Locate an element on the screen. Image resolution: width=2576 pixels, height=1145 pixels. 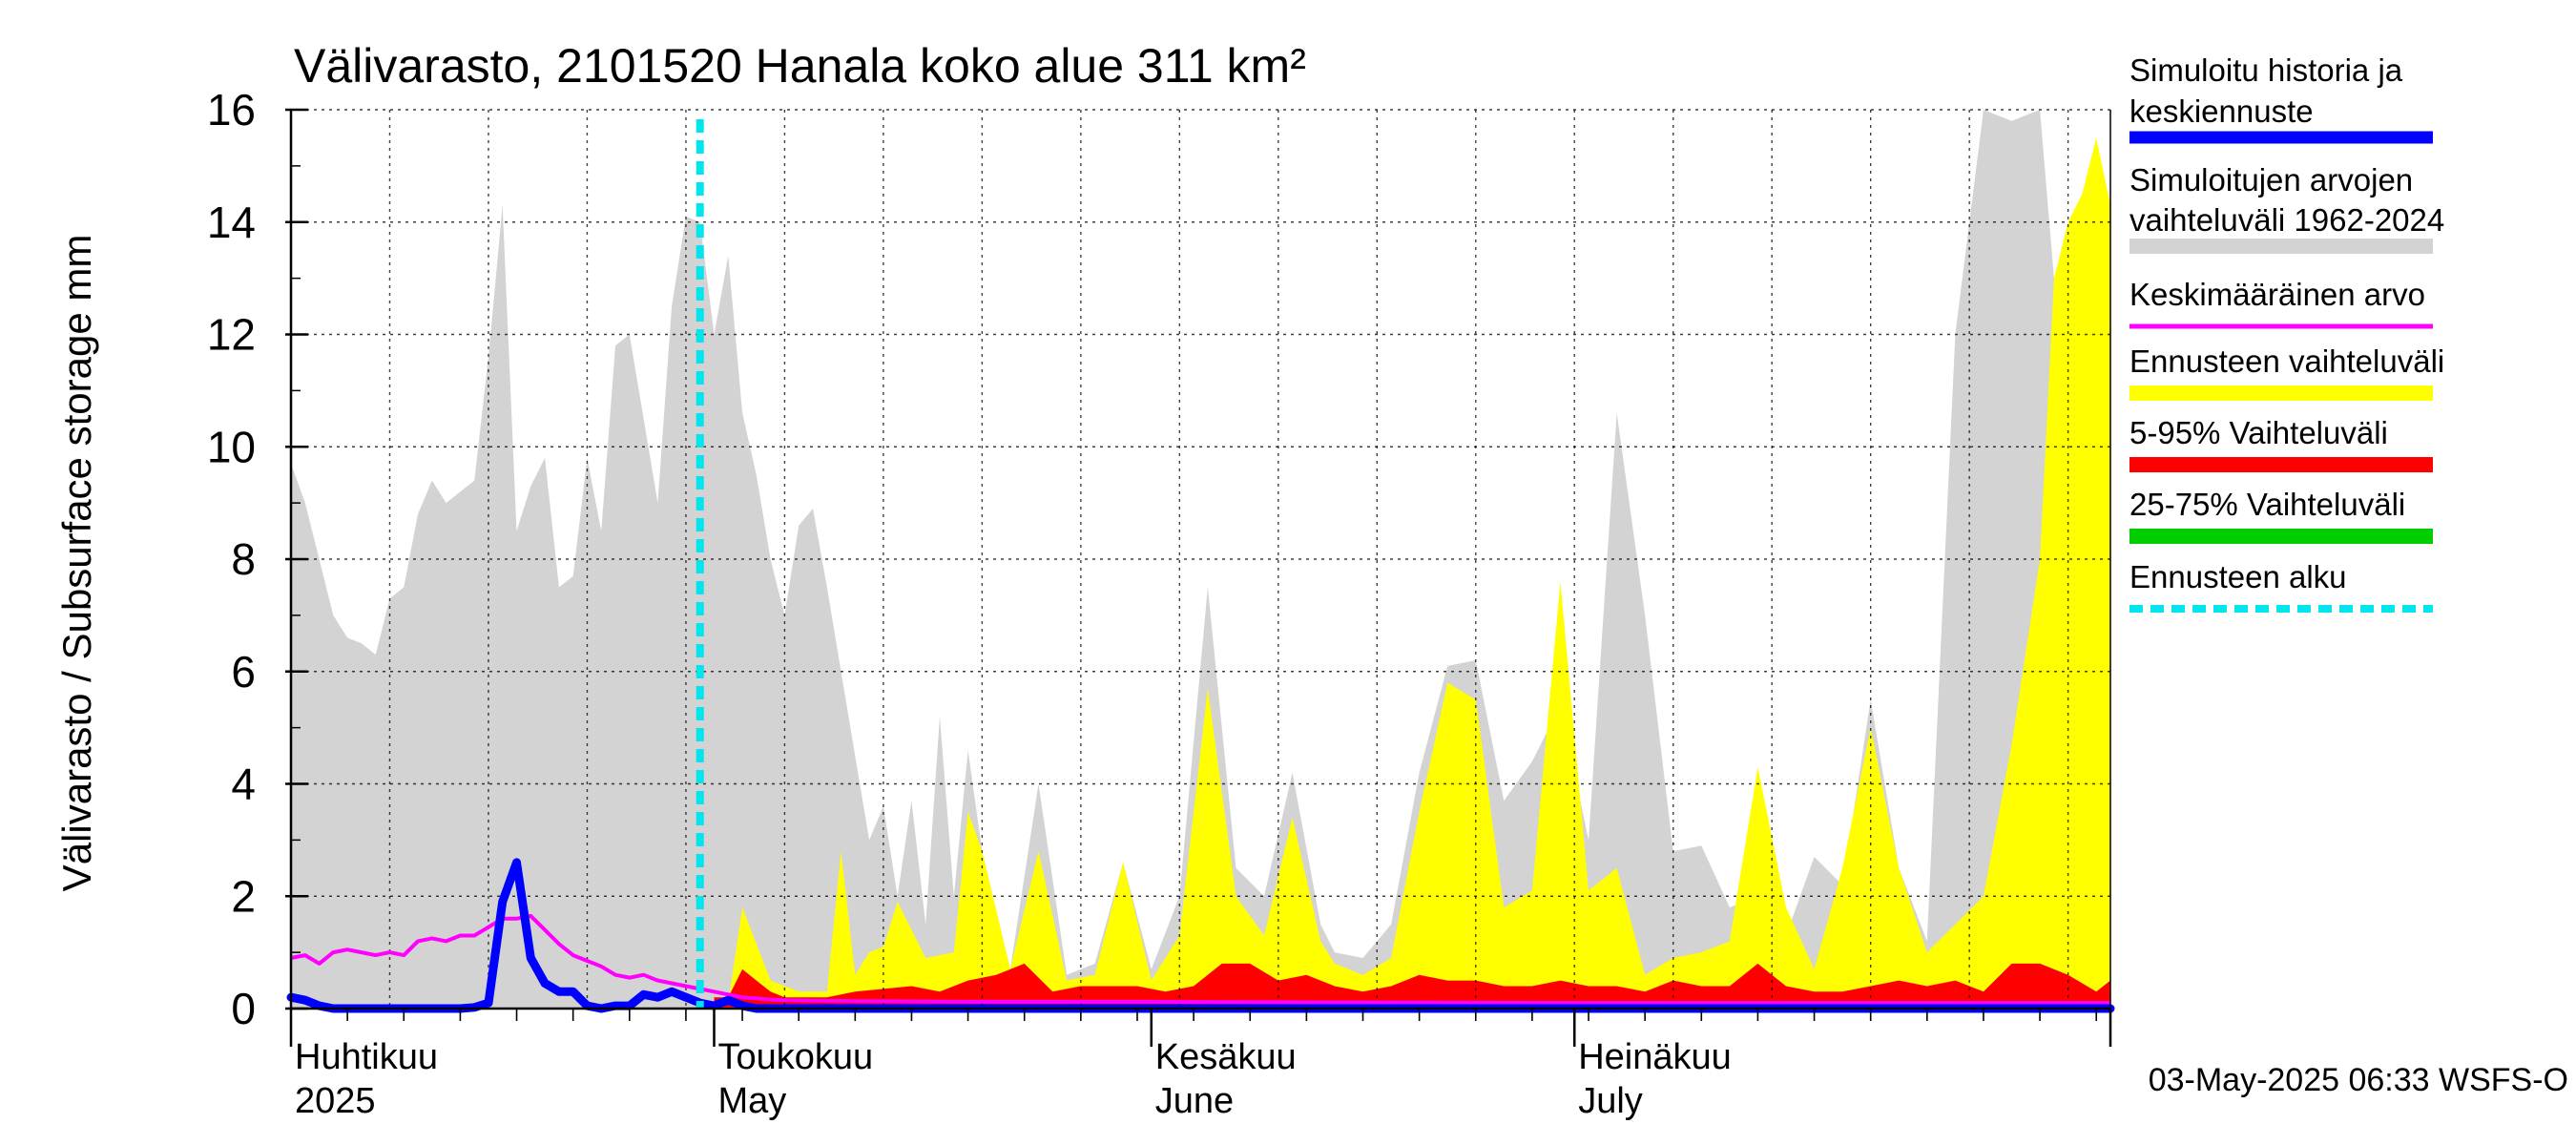
y-tick-label: 12 is located at coordinates (231, 335).